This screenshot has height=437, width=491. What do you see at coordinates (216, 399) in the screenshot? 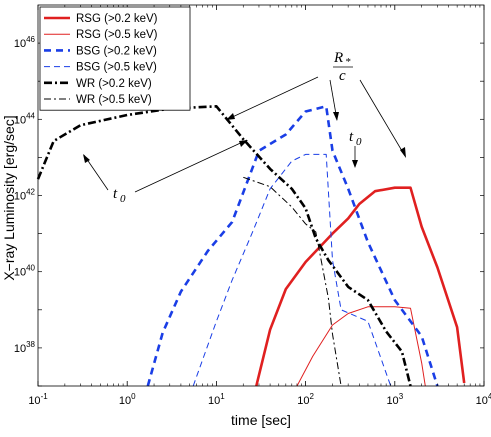
I see `x-tick-label-2: 10¹` at bounding box center [216, 399].